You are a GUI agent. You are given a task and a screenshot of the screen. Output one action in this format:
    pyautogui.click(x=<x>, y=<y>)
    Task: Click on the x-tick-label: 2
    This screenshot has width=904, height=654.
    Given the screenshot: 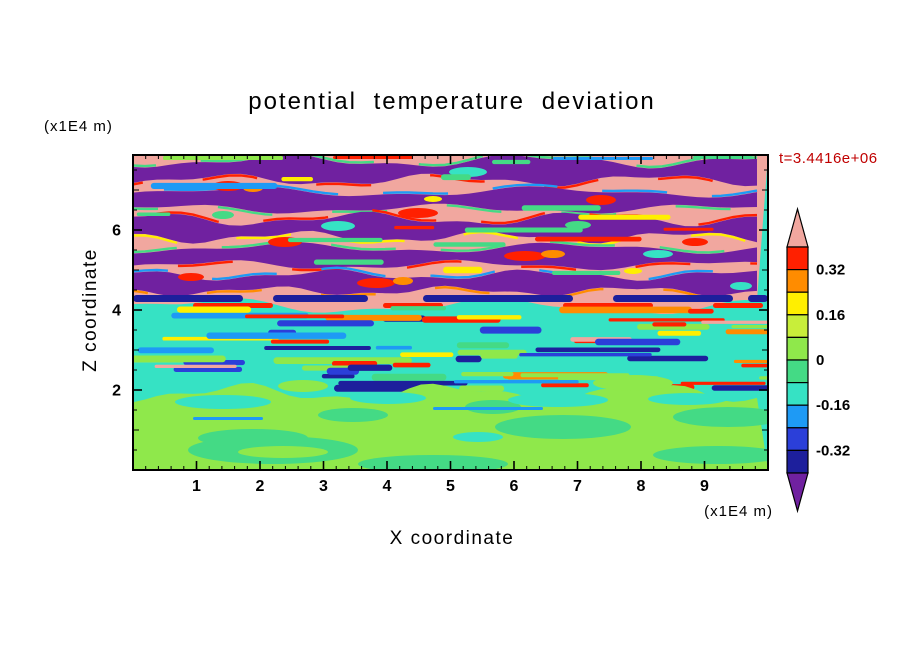 What is the action you would take?
    pyautogui.click(x=260, y=486)
    